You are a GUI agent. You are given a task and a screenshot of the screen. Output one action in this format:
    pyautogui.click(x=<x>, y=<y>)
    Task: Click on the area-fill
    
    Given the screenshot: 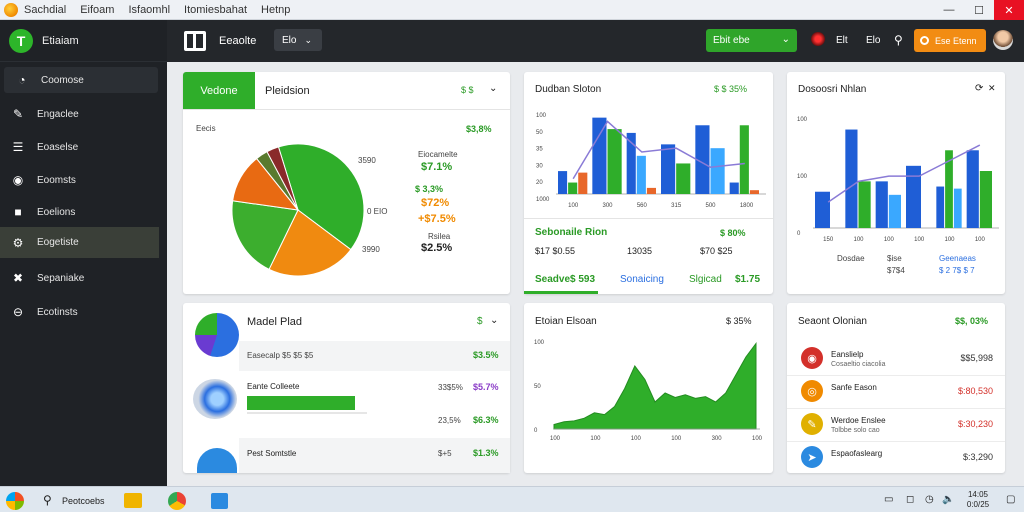 What is the action you would take?
    pyautogui.click(x=655, y=385)
    